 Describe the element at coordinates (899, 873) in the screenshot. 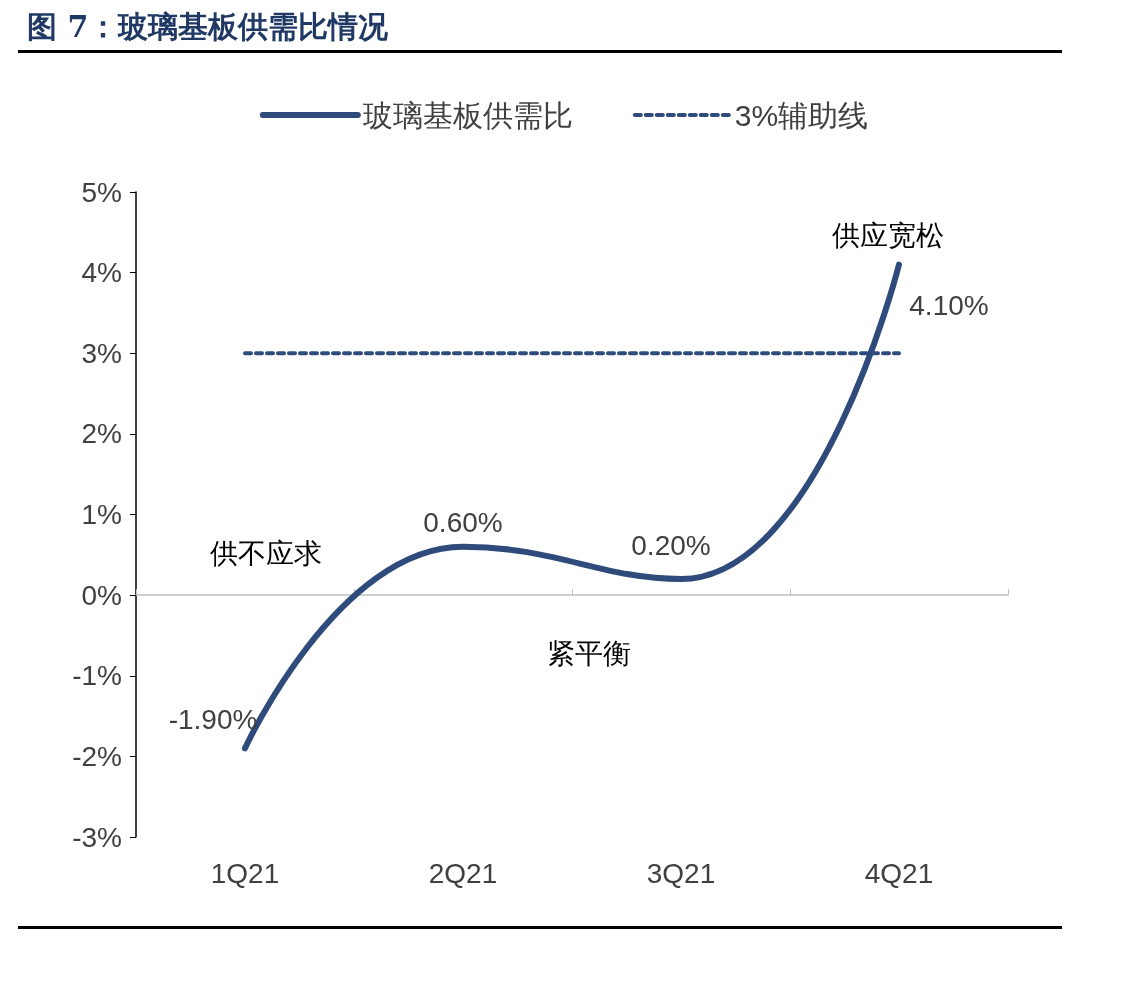

I see `x-tick-label: 4Q21` at that location.